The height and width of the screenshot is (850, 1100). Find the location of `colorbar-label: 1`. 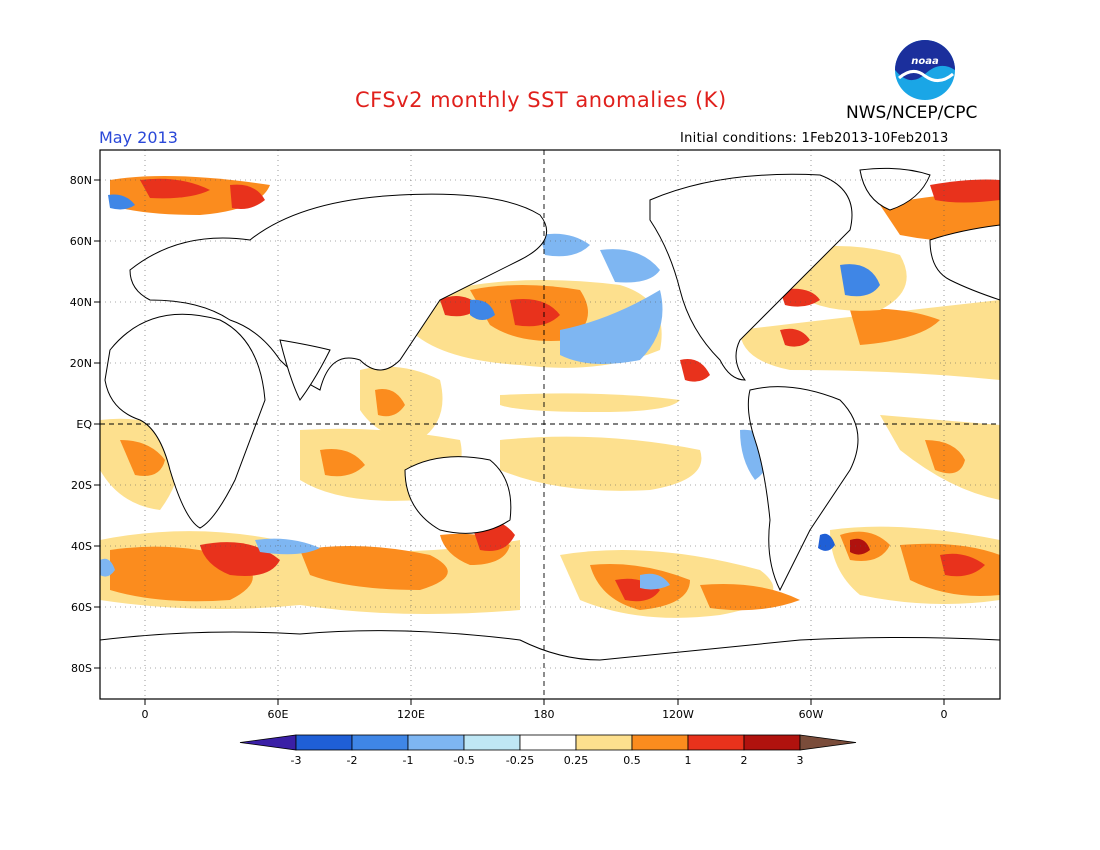

colorbar-label: 1 is located at coordinates (688, 760).